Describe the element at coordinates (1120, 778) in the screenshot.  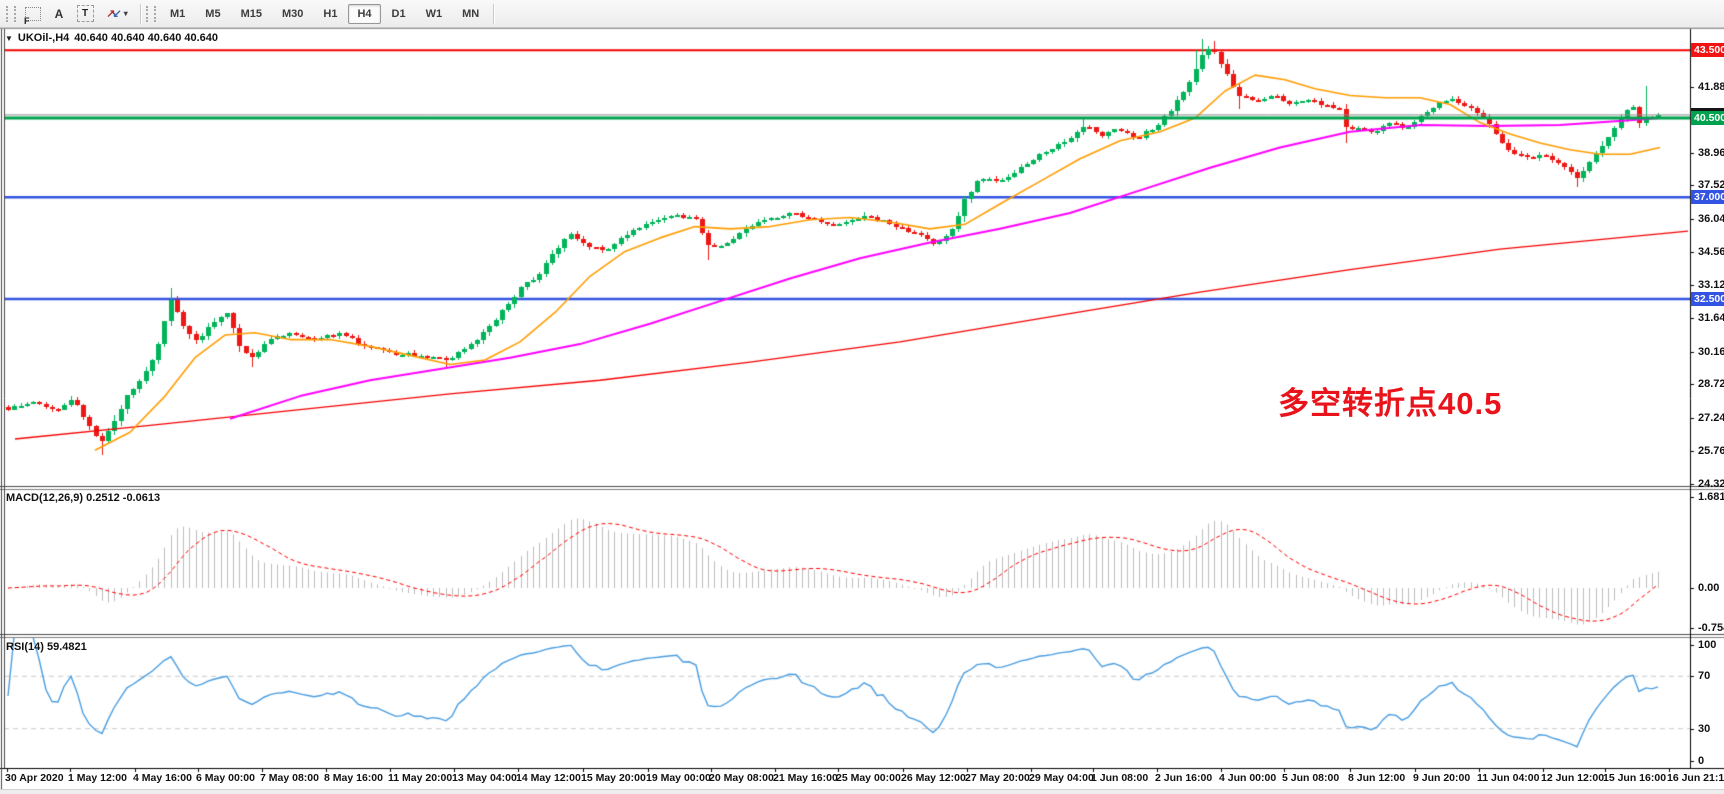
I see `time-axis-label: 1 Jun 08:00` at that location.